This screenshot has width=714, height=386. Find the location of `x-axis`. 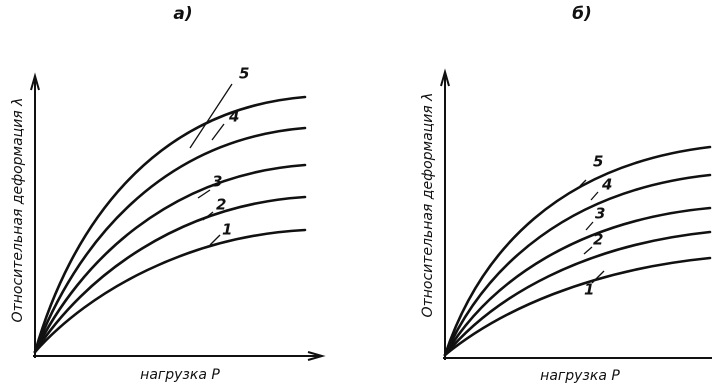

x-axis is located at coordinates (179, 356).